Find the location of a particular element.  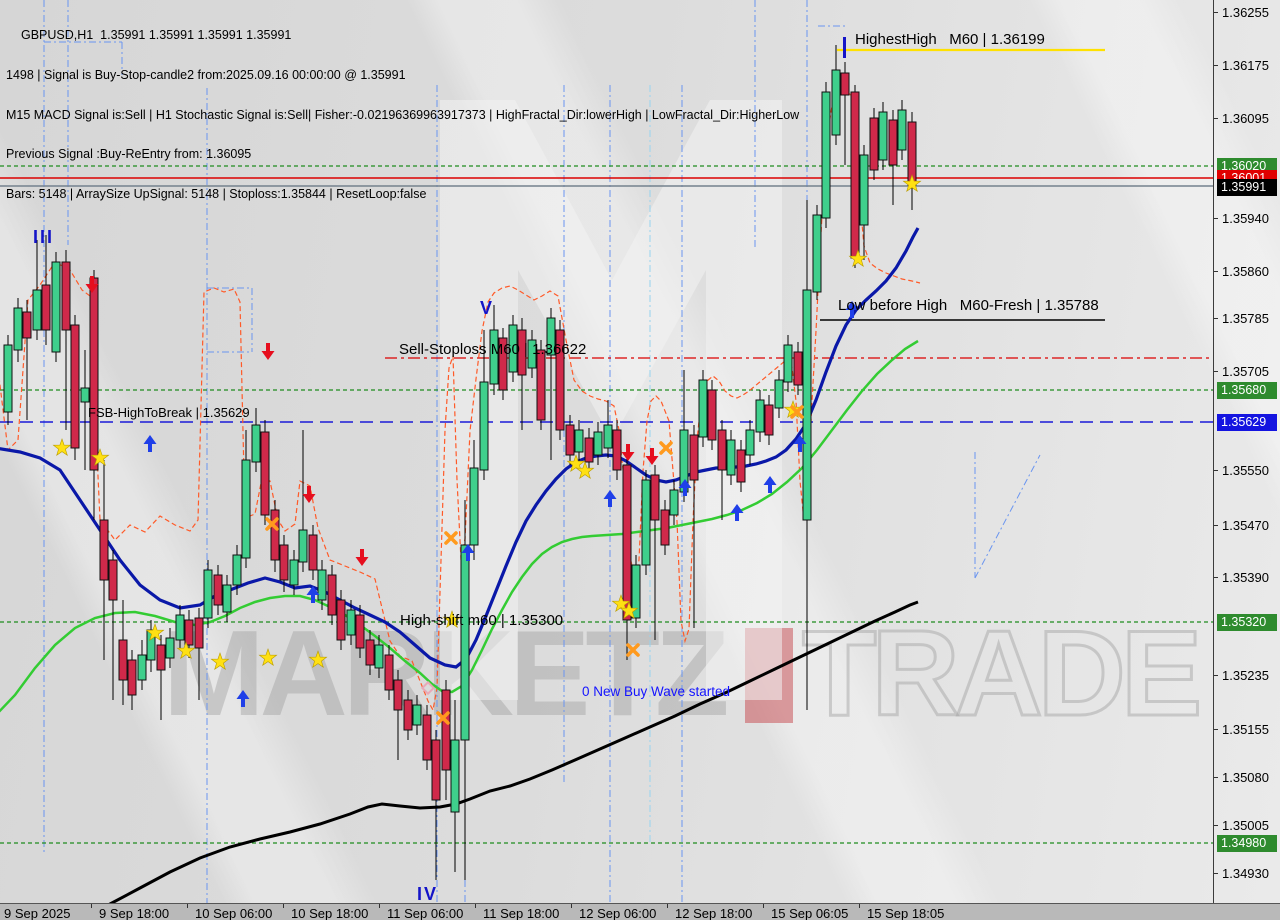

price-axis-label: 1.36175 is located at coordinates (1245, 65).